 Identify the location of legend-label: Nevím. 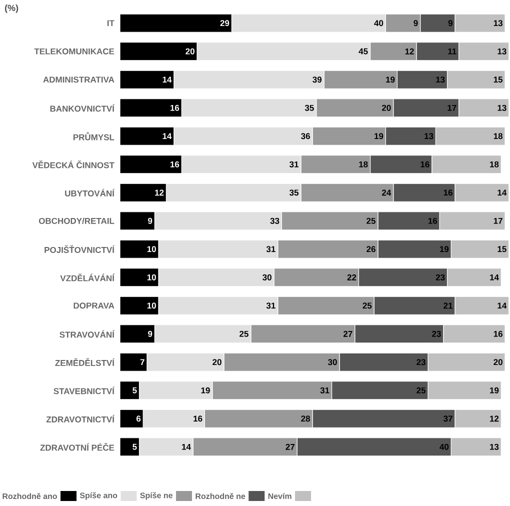
(280, 496).